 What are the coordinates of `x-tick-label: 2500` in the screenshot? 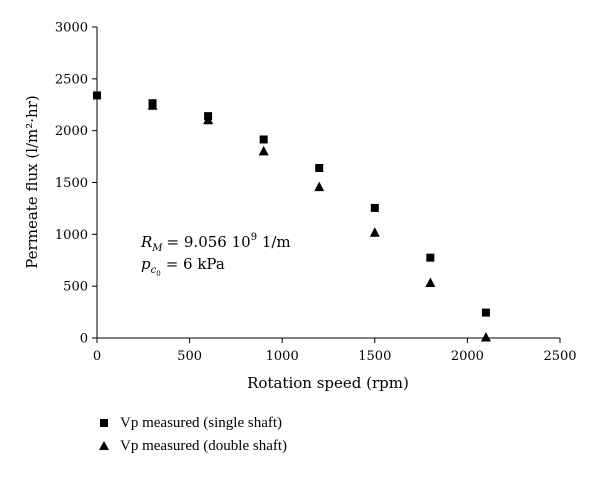 It's located at (559, 356).